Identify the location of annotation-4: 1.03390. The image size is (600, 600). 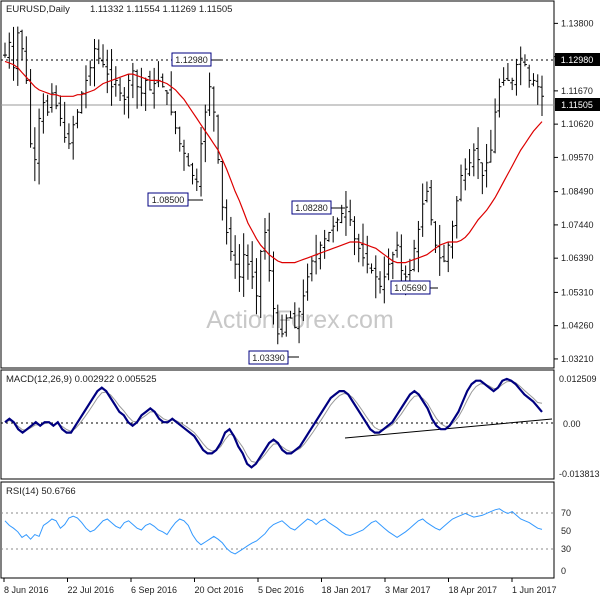
(273, 357).